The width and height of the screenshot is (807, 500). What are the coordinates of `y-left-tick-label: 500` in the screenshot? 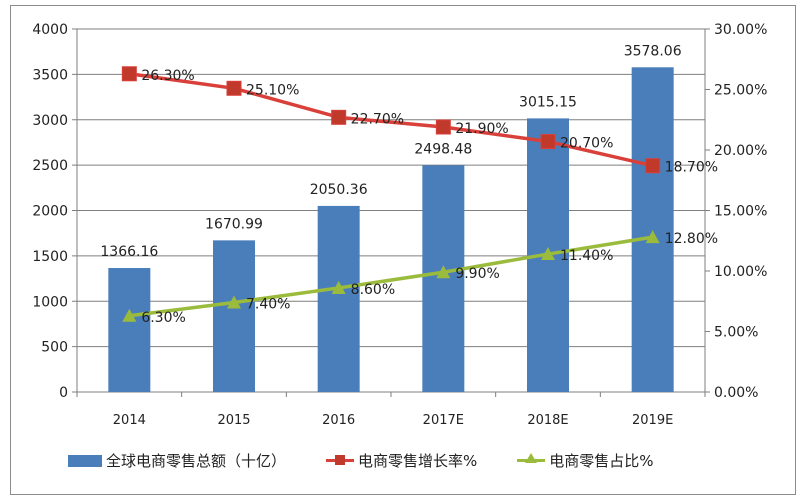 It's located at (54, 348).